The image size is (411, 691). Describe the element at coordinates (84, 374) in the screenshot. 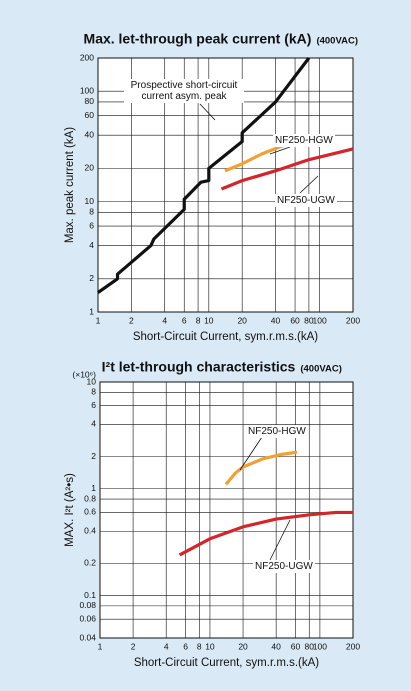

I see `y-unit: (×10⁶)` at that location.